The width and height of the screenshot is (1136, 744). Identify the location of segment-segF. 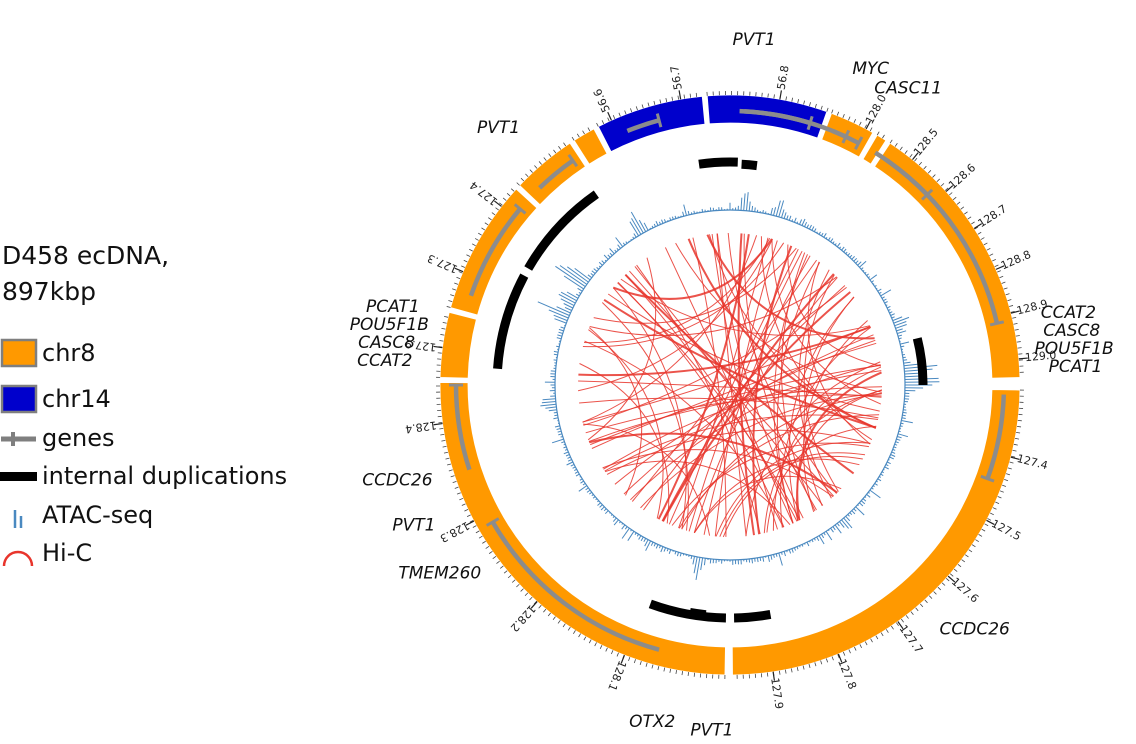
(590, 146).